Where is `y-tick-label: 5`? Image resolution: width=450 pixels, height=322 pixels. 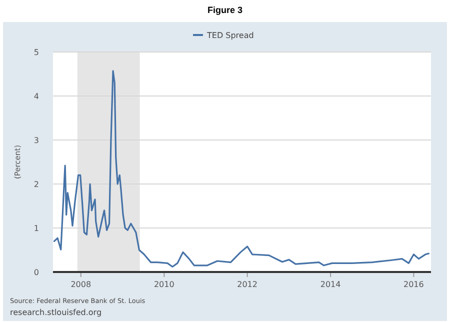 y-tick-label: 5 is located at coordinates (36, 52).